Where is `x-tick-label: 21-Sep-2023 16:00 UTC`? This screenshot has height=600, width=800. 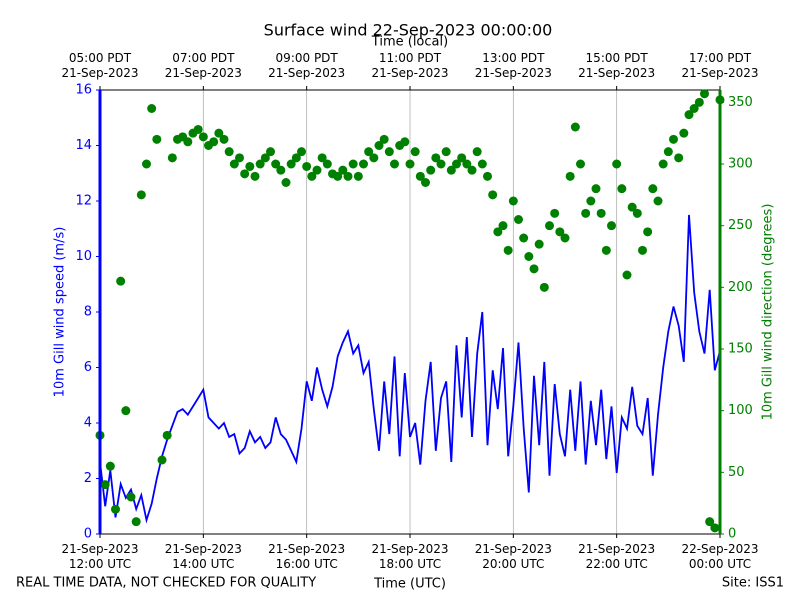 x-tick-label: 21-Sep-2023 16:00 UTC is located at coordinates (307, 556).